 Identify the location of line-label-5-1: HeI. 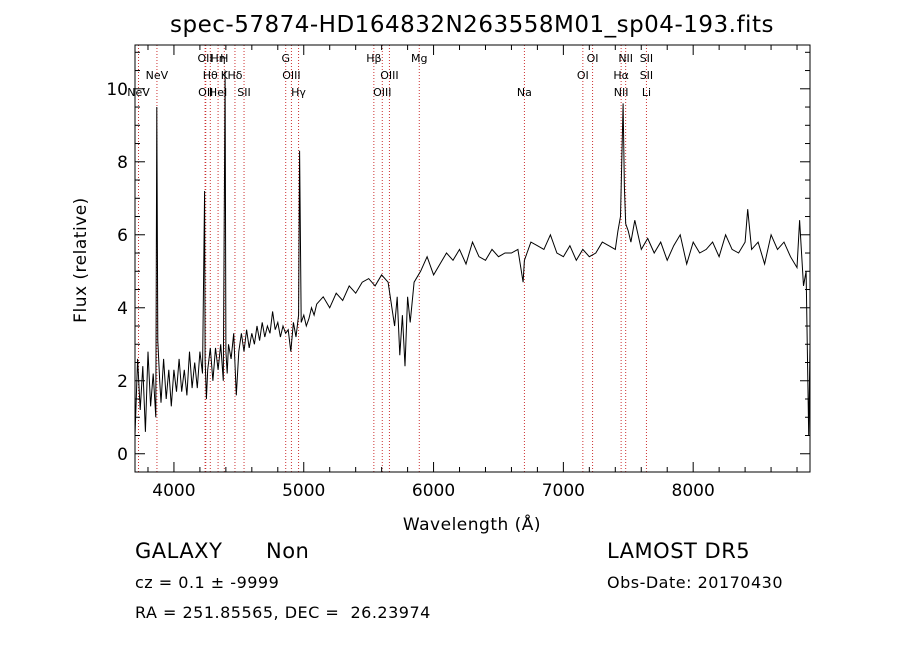
(218, 92).